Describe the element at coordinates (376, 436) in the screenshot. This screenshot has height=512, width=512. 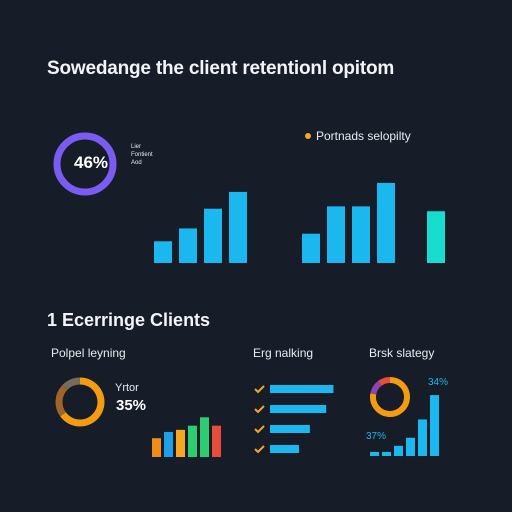
I see `bar-annotation: 37%` at that location.